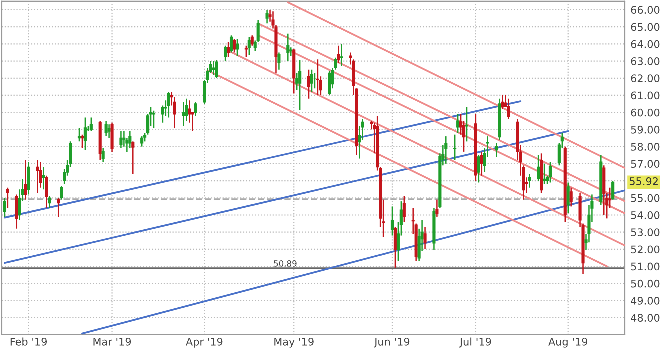 Image resolution: width=660 pixels, height=350 pixels. I want to click on y-tick-label: 65.00, so click(645, 27).